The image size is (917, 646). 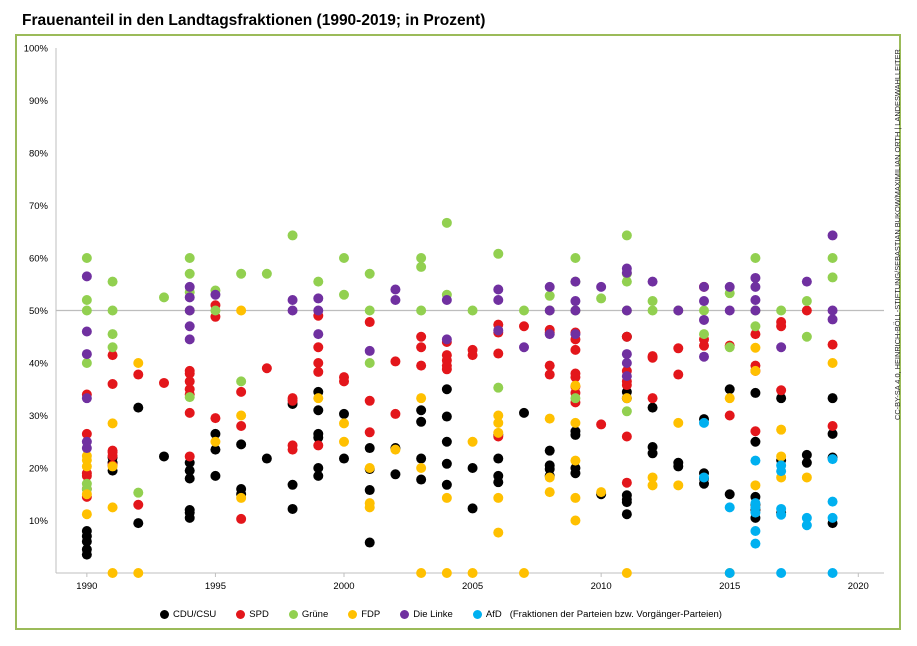 What do you see at coordinates (86, 586) in the screenshot?
I see `x-tick-label: 1990` at bounding box center [86, 586].